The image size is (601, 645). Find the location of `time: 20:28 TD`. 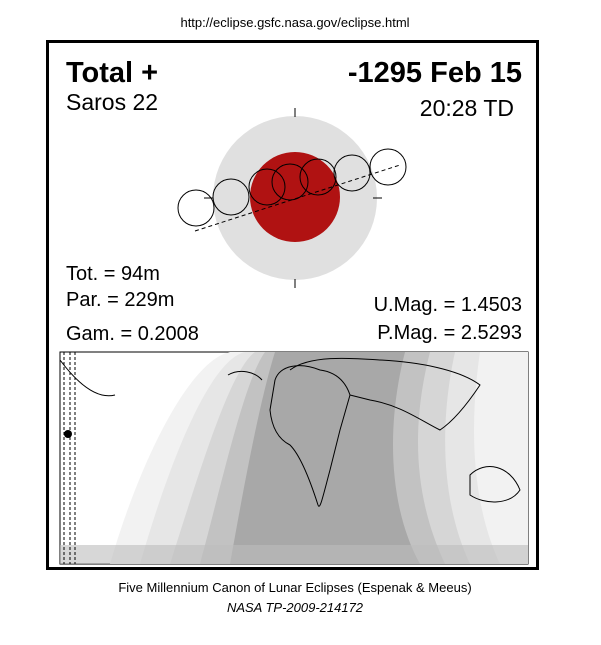

time: 20:28 TD is located at coordinates (467, 108).